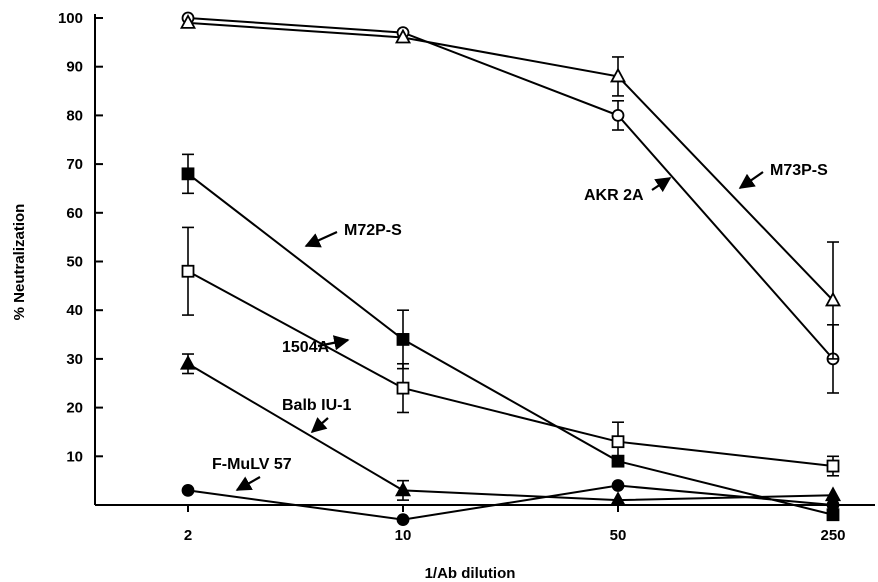  What do you see at coordinates (74, 408) in the screenshot?
I see `y-tick-label: 20` at bounding box center [74, 408].